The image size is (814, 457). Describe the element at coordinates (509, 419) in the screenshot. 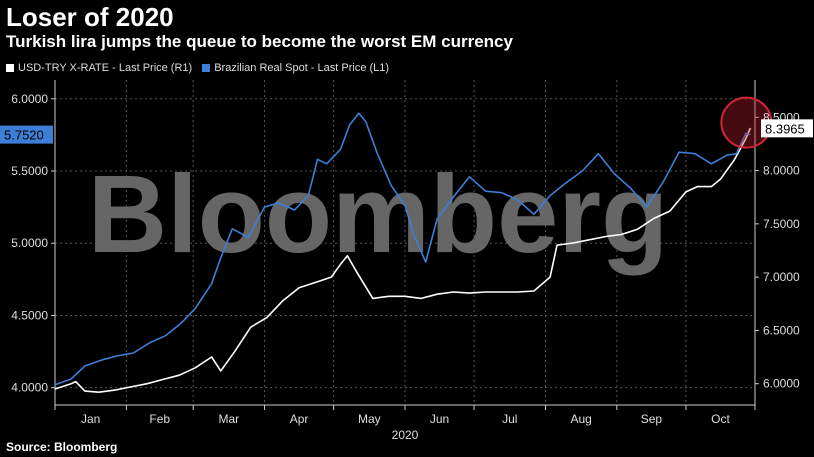

I see `x-tick-label: Jul` at that location.